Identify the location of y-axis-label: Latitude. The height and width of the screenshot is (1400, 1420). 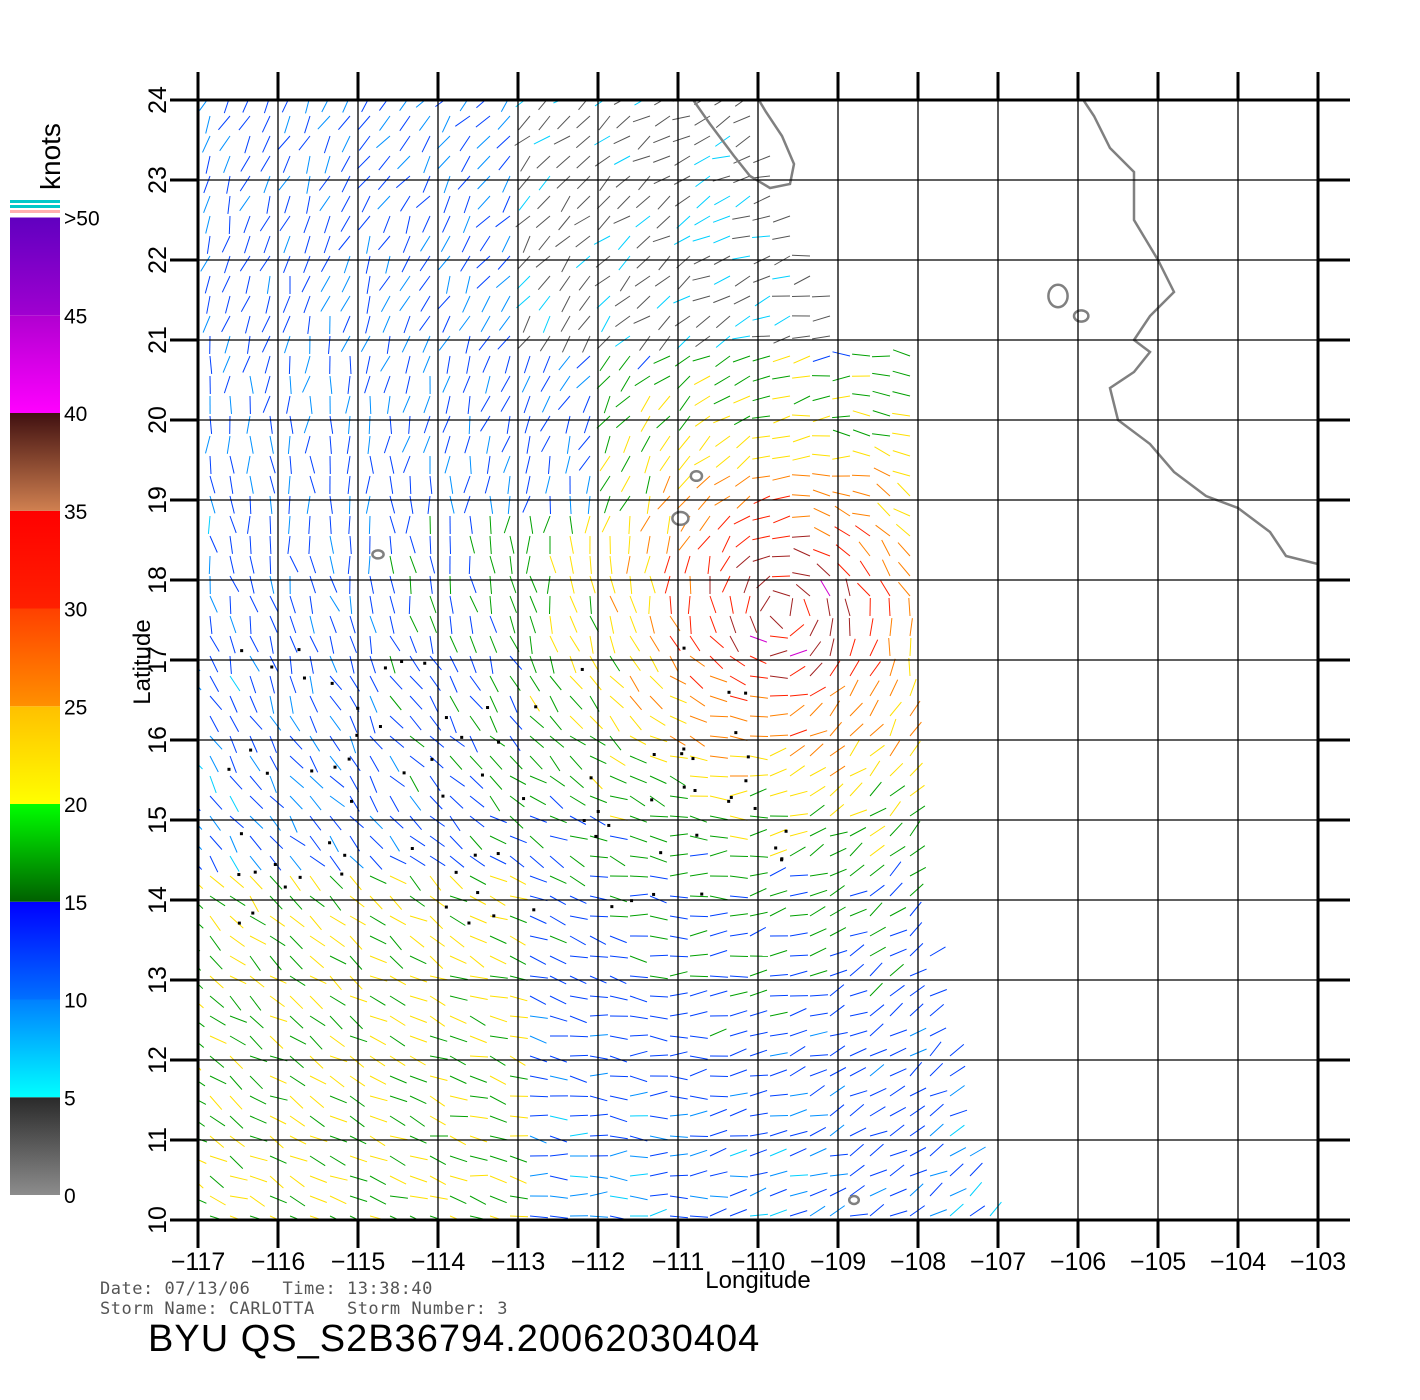
(142, 661).